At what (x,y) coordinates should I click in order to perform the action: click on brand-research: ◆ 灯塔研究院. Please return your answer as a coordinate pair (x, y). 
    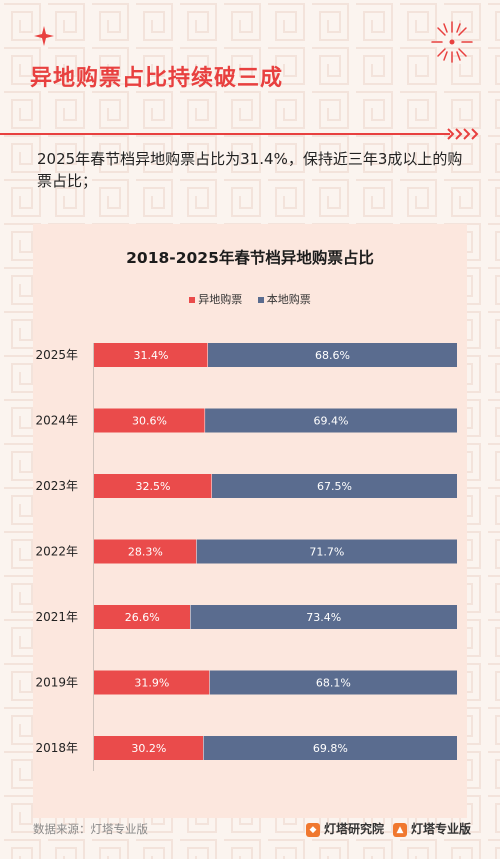
    Looking at the image, I should click on (345, 828).